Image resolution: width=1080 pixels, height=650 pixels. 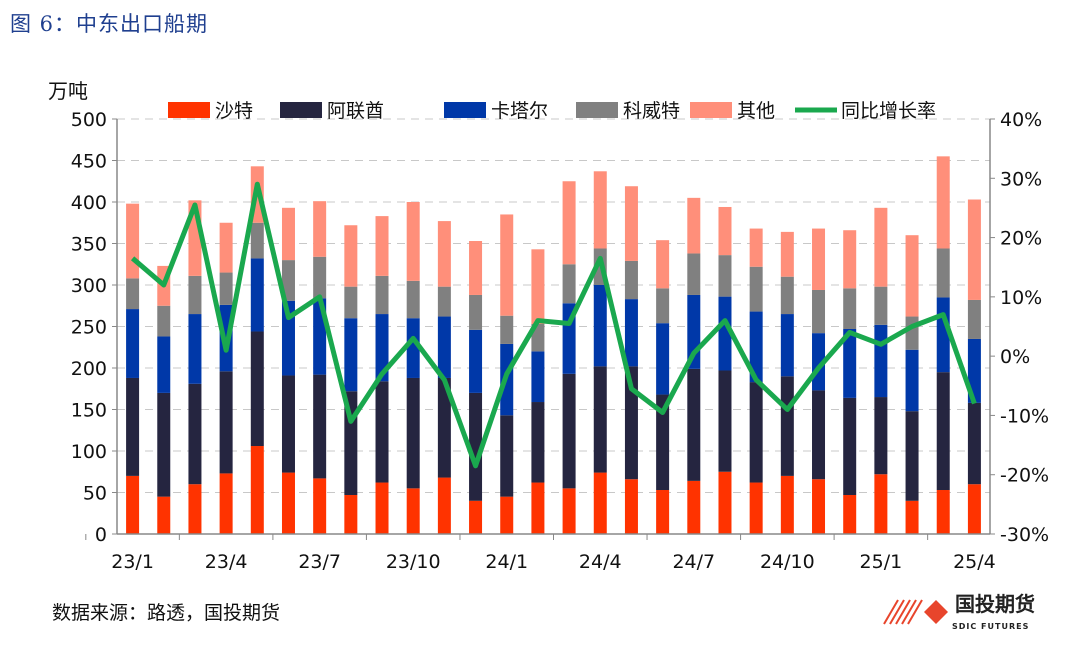 What do you see at coordinates (915, 612) in the screenshot?
I see `logo-mark-icon` at bounding box center [915, 612].